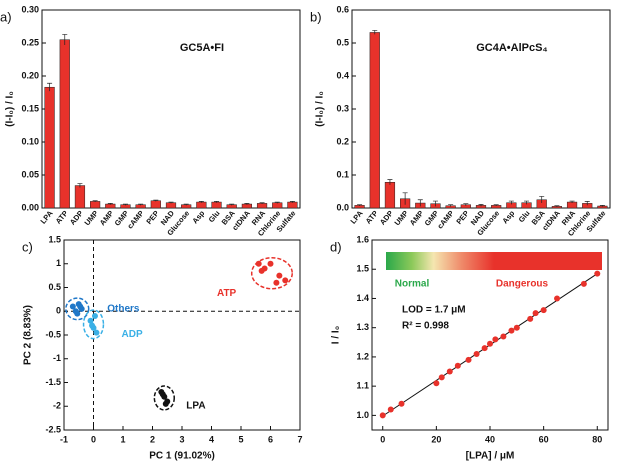 The width and height of the screenshot is (618, 465). Describe the element at coordinates (342, 174) in the screenshot. I see `y-tick-label: 0.1` at that location.